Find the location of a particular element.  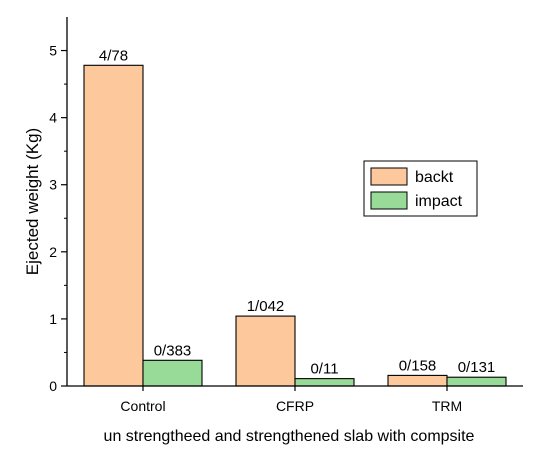

y-tick-label: 4 is located at coordinates (53, 118).